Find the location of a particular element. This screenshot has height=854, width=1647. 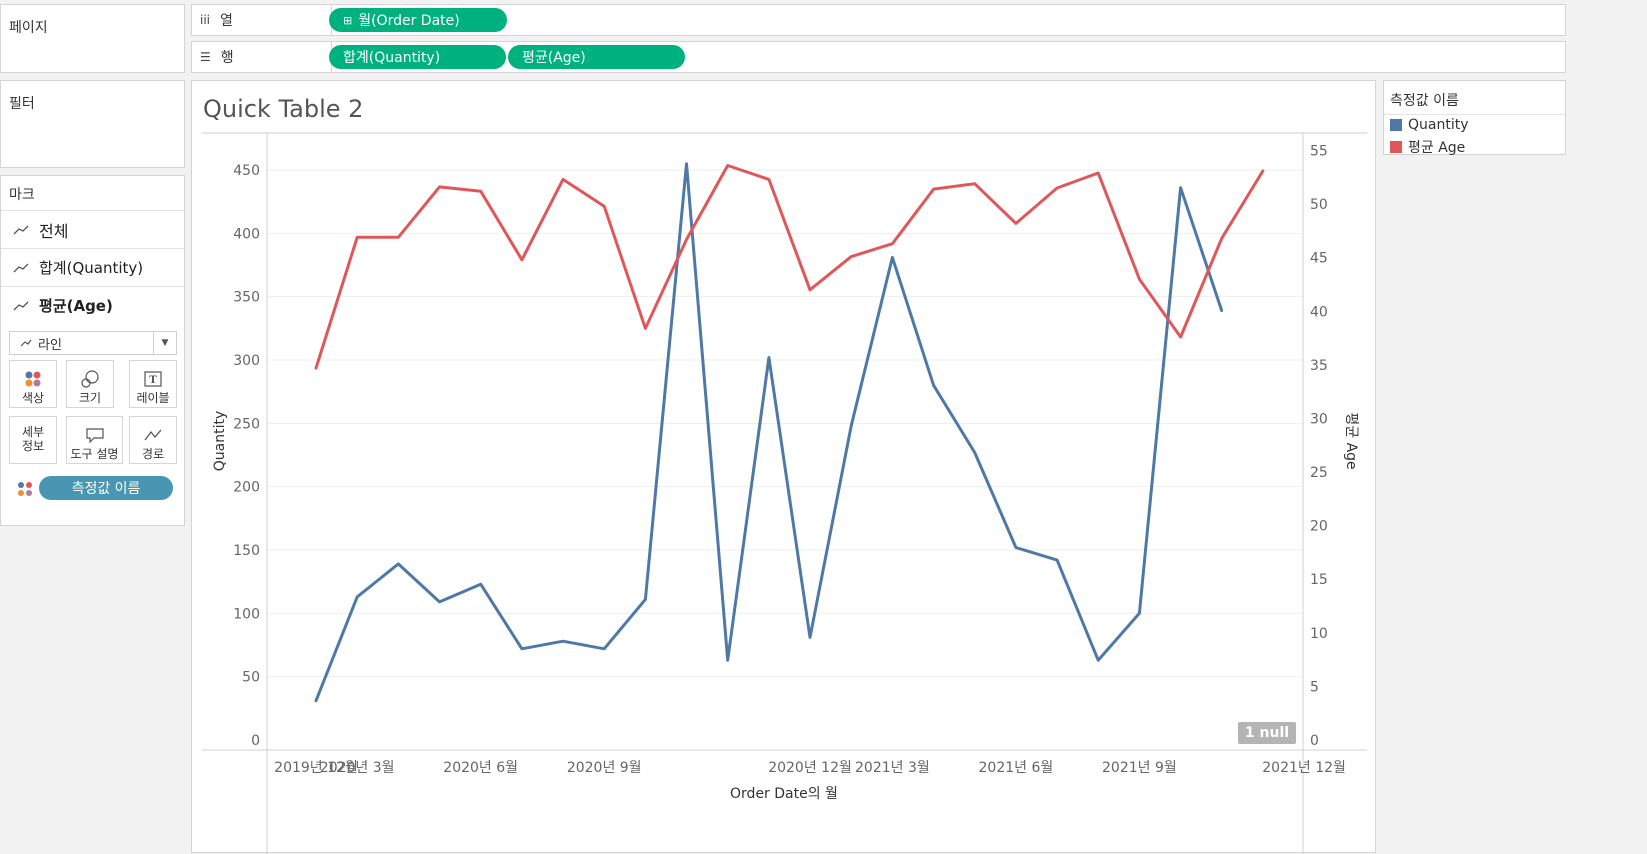

size-button-label: 크기 is located at coordinates (90, 398).